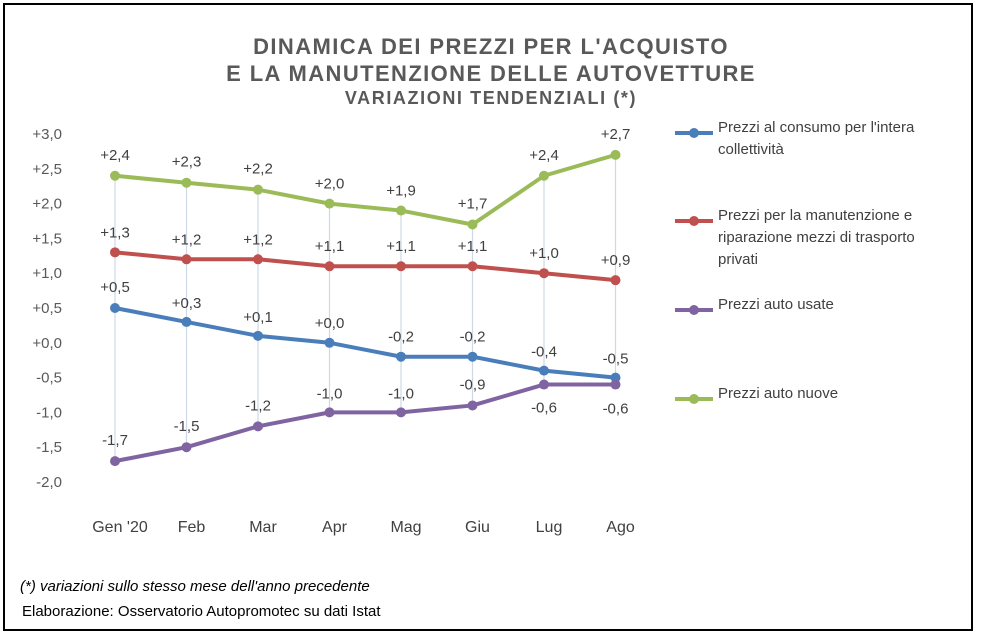  I want to click on data-label: +1,0, so click(544, 253).